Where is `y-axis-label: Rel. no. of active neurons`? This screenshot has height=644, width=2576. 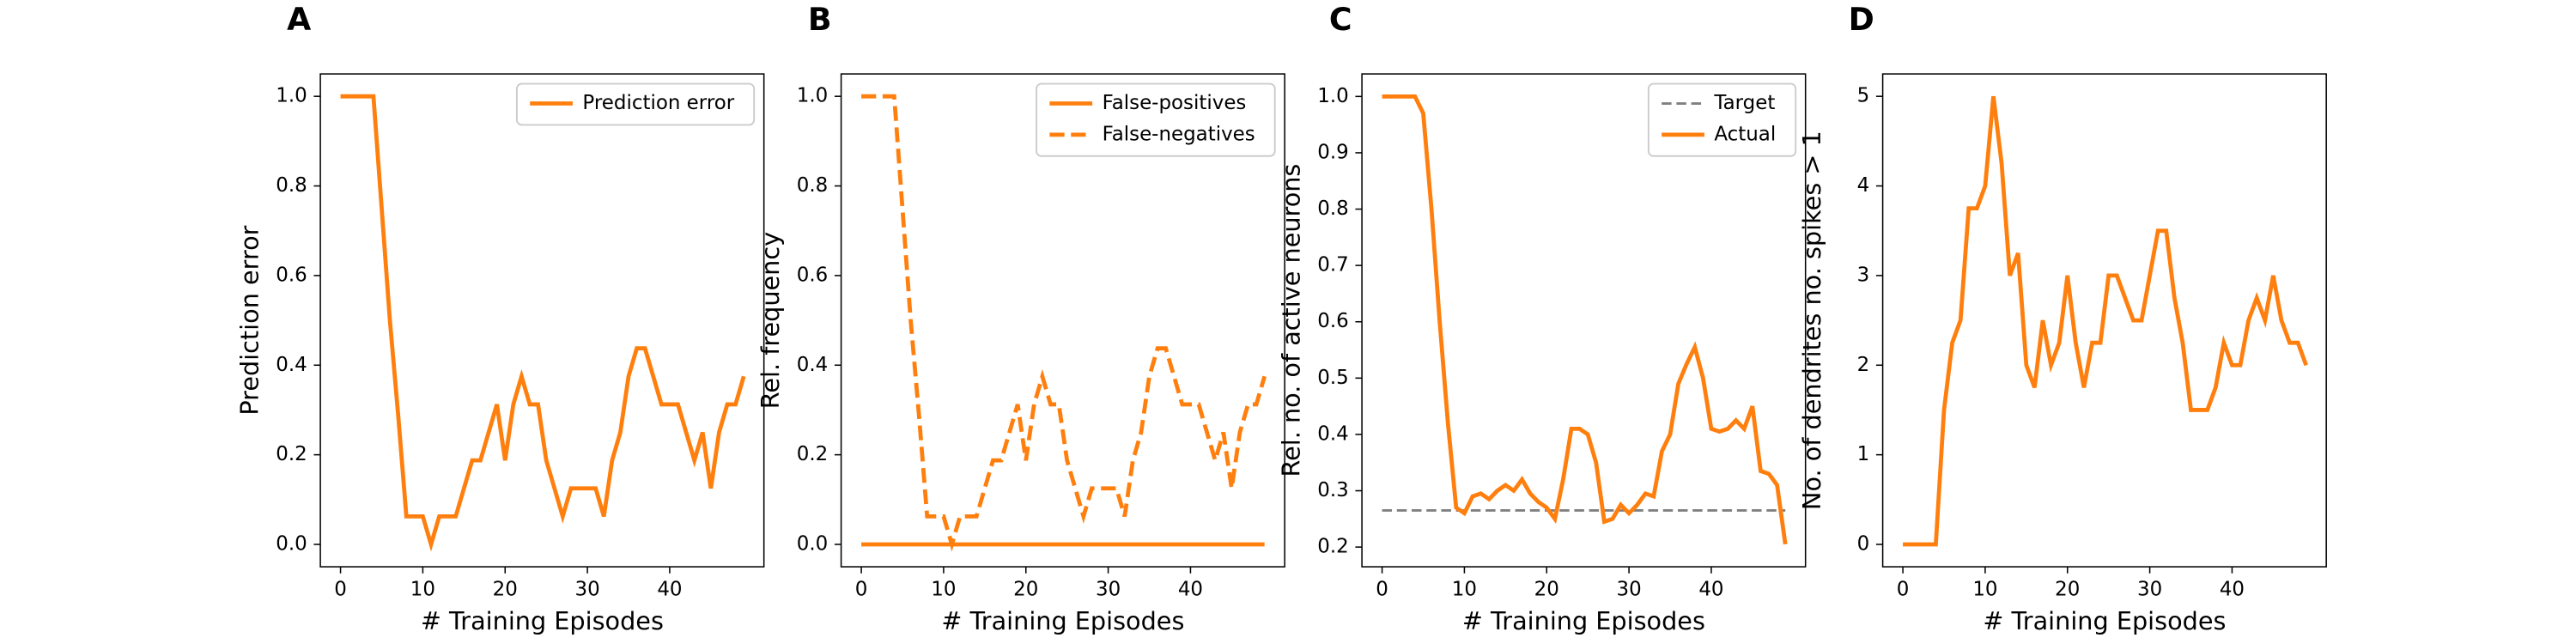
y-axis-label: Rel. no. of active neurons is located at coordinates (1291, 321).